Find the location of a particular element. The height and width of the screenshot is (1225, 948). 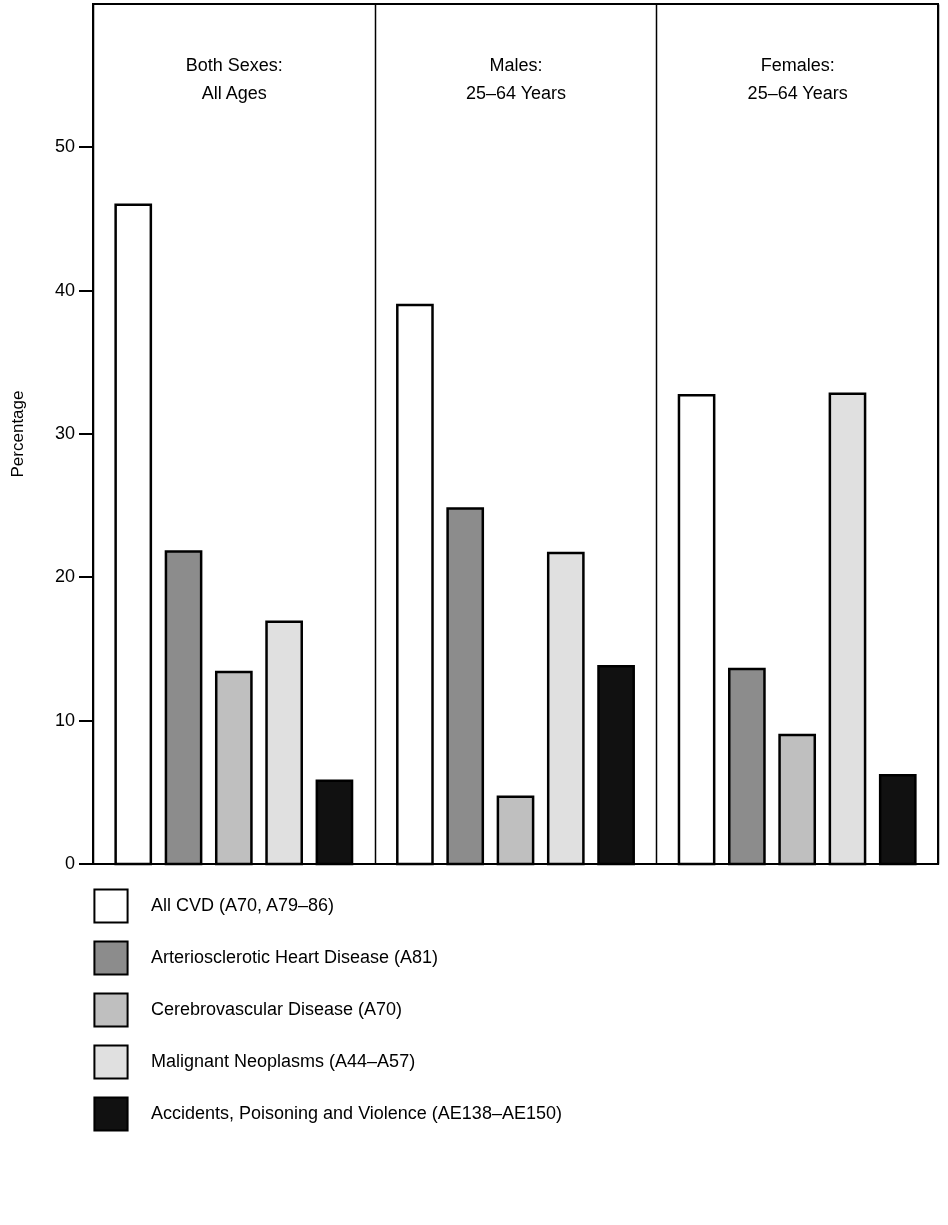

legend-label: Accidents, Poisoning and Violence (AE138–AE150) is located at coordinates (356, 1113).